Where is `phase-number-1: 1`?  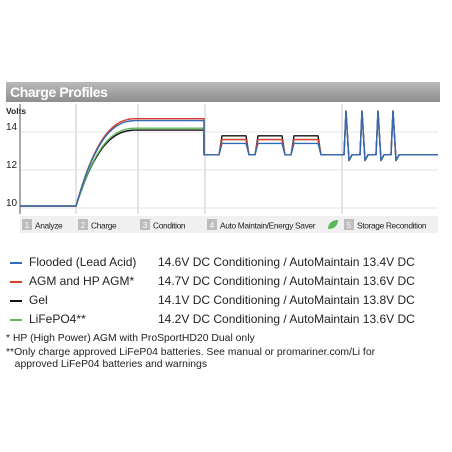
phase-number-1: 1 is located at coordinates (27, 225).